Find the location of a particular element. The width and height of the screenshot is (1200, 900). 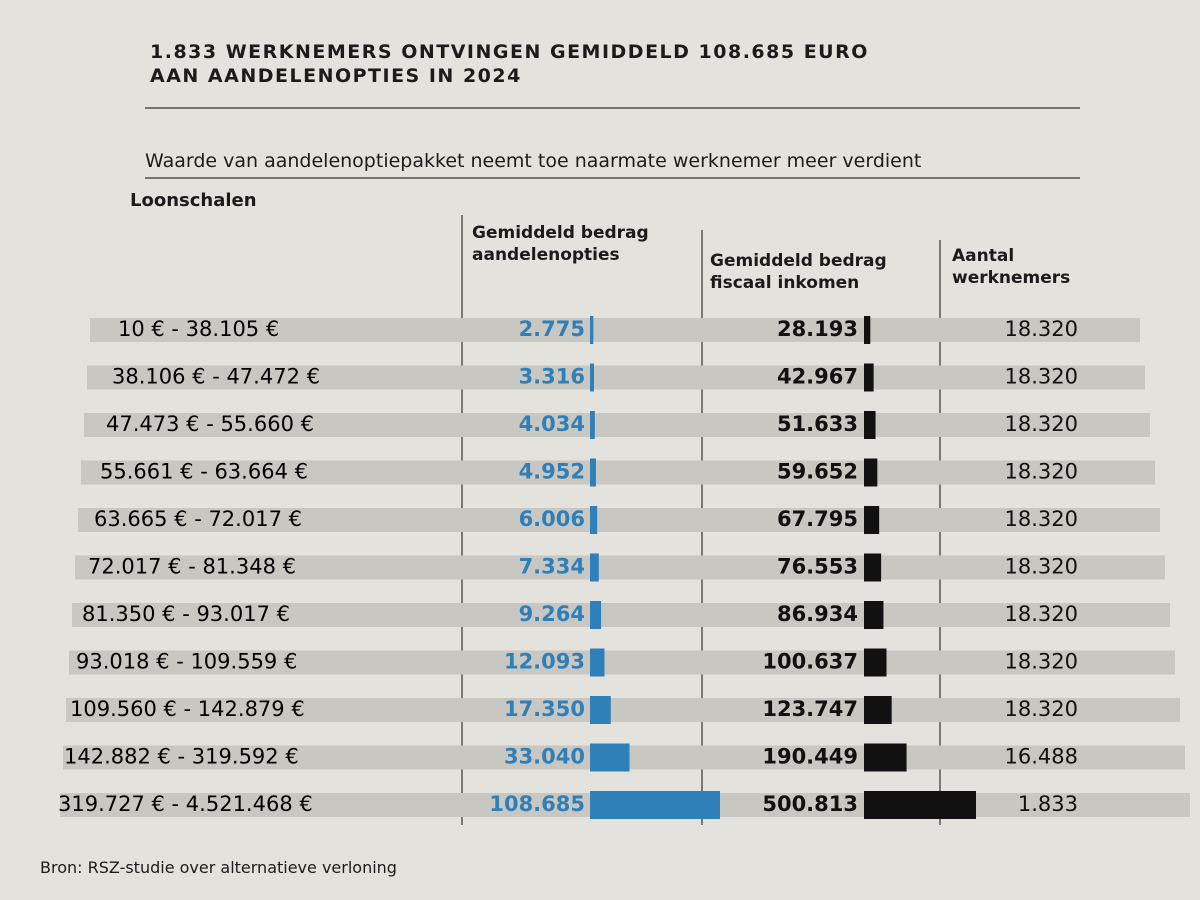

row-label: 72.017 € - 81.348 € is located at coordinates (192, 567).